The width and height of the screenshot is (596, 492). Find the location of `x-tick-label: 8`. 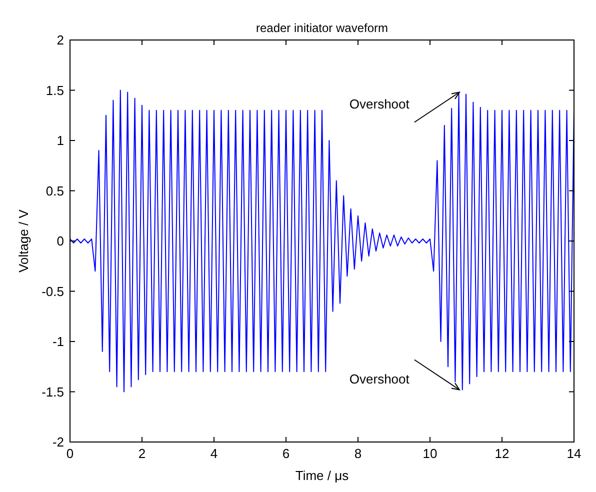

x-tick-label: 8 is located at coordinates (358, 453).